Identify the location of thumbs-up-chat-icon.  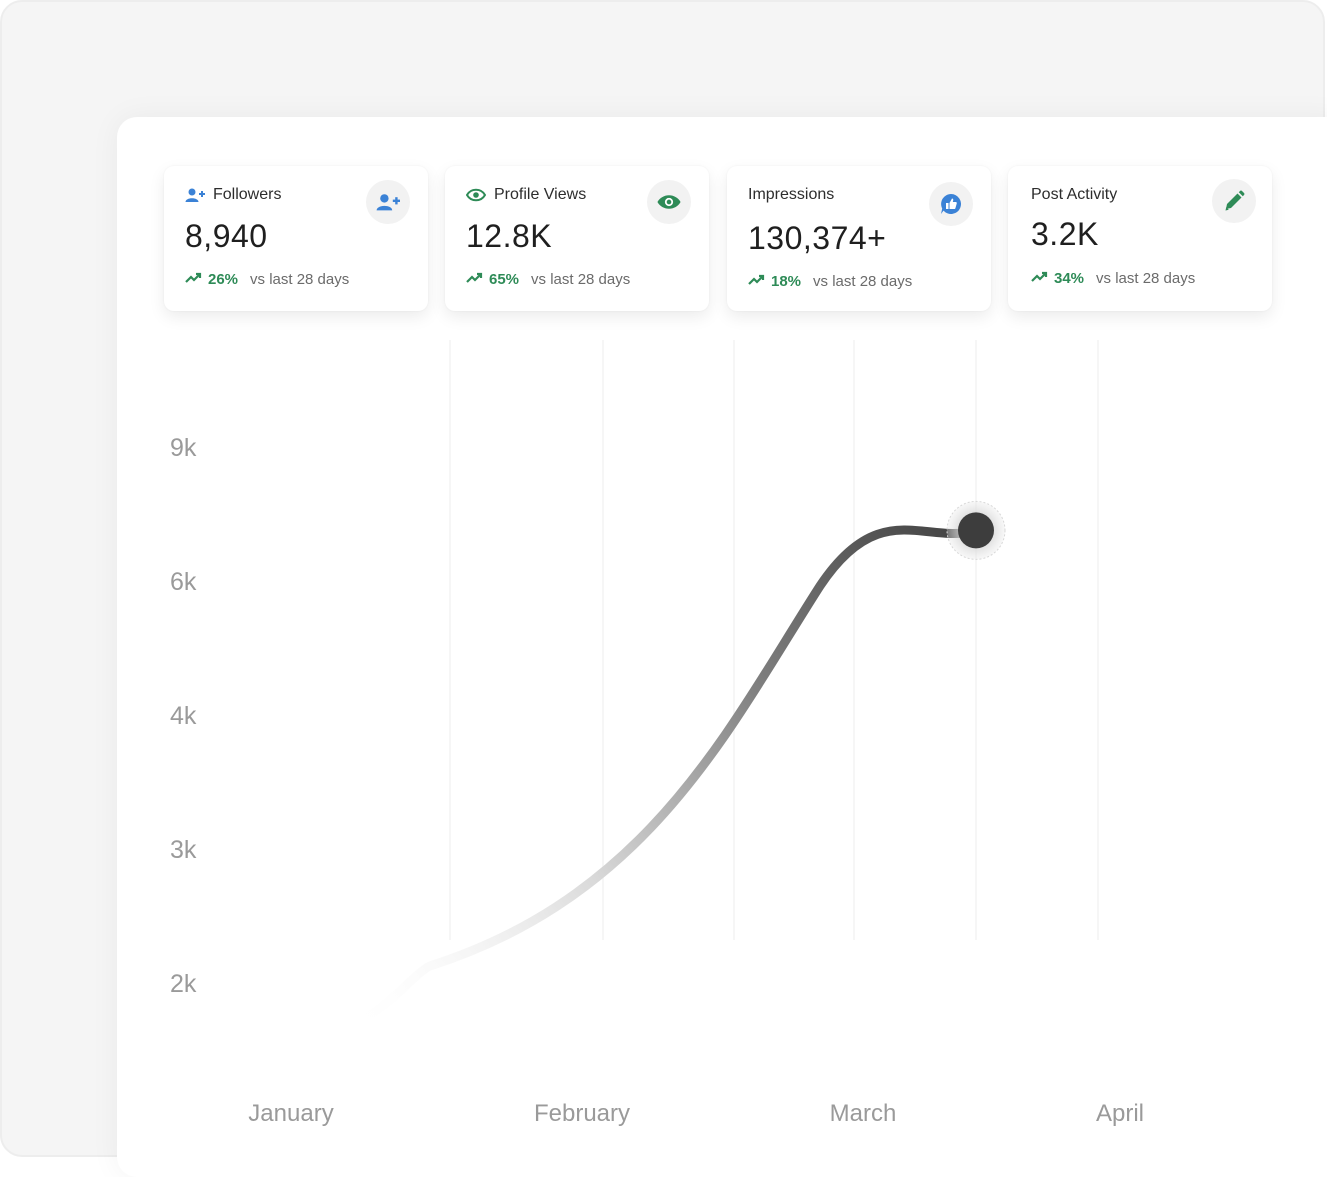
(951, 203).